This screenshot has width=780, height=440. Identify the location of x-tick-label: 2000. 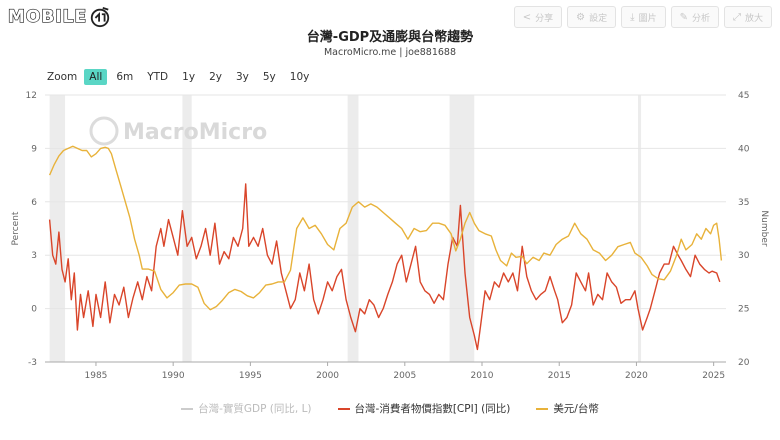
(327, 376).